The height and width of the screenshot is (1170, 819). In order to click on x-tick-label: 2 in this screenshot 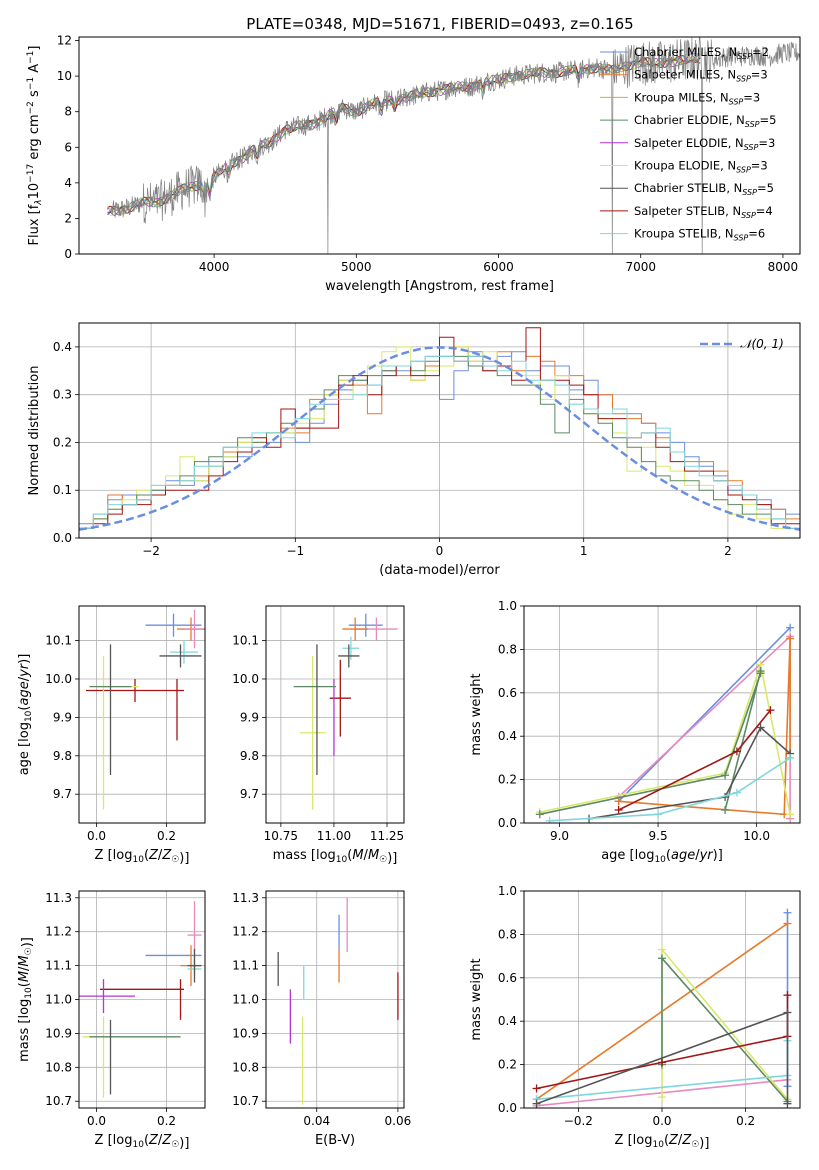, I will do `click(728, 551)`.